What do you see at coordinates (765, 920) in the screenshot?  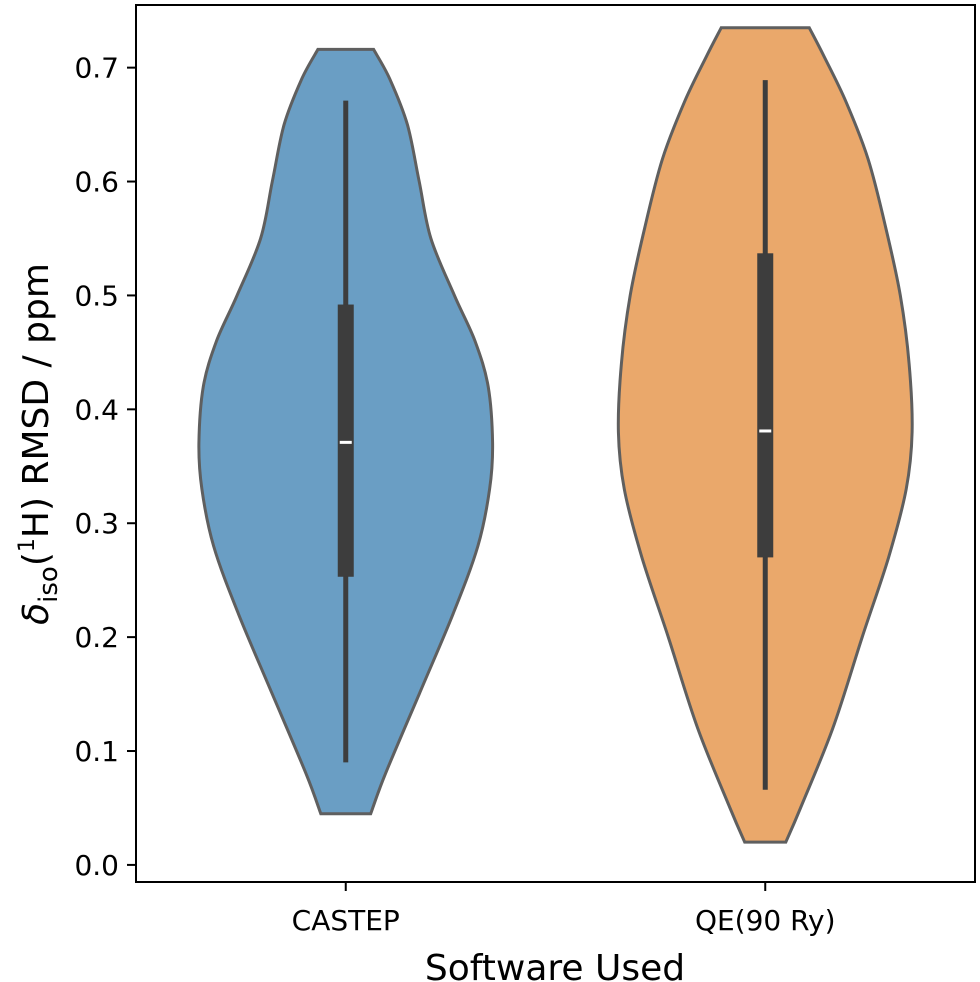 I see `x-tick-label: QE(90 Ry)` at bounding box center [765, 920].